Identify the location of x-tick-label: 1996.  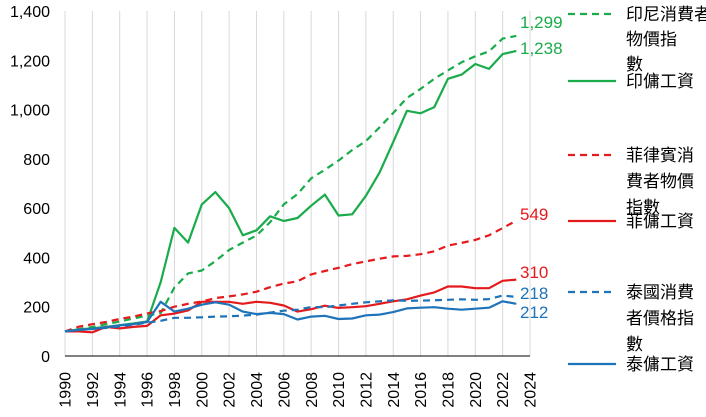
(148, 390).